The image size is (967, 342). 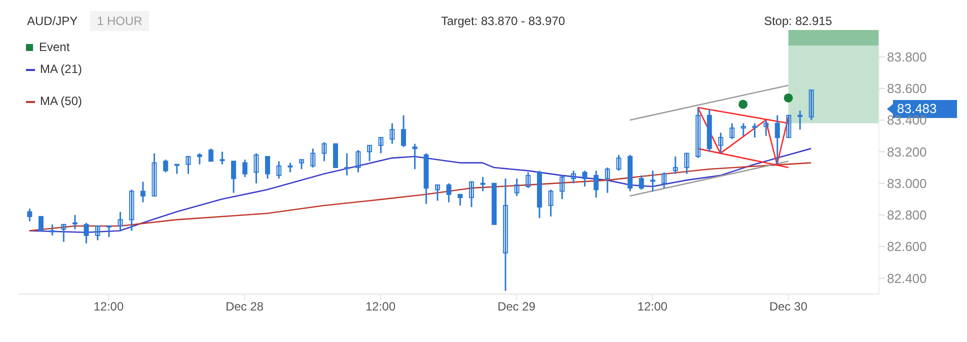 What do you see at coordinates (54, 48) in the screenshot?
I see `legend-label: Event` at bounding box center [54, 48].